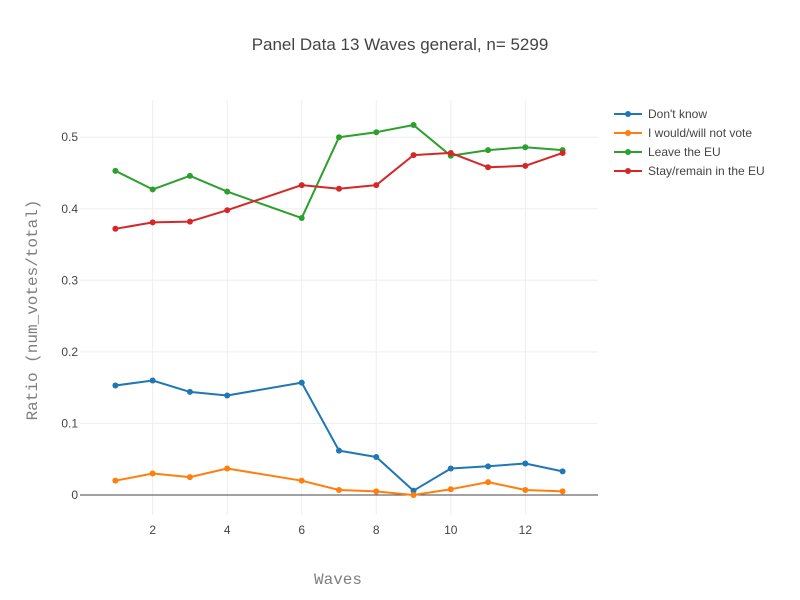  What do you see at coordinates (69, 423) in the screenshot?
I see `y-tick-label: 0.1` at bounding box center [69, 423].